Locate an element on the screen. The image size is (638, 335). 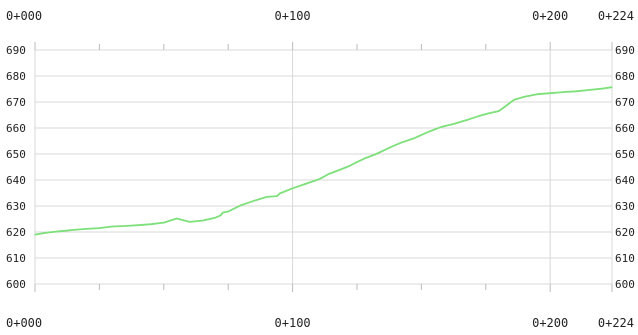
y-tick-label-left: 630 is located at coordinates (16, 206).